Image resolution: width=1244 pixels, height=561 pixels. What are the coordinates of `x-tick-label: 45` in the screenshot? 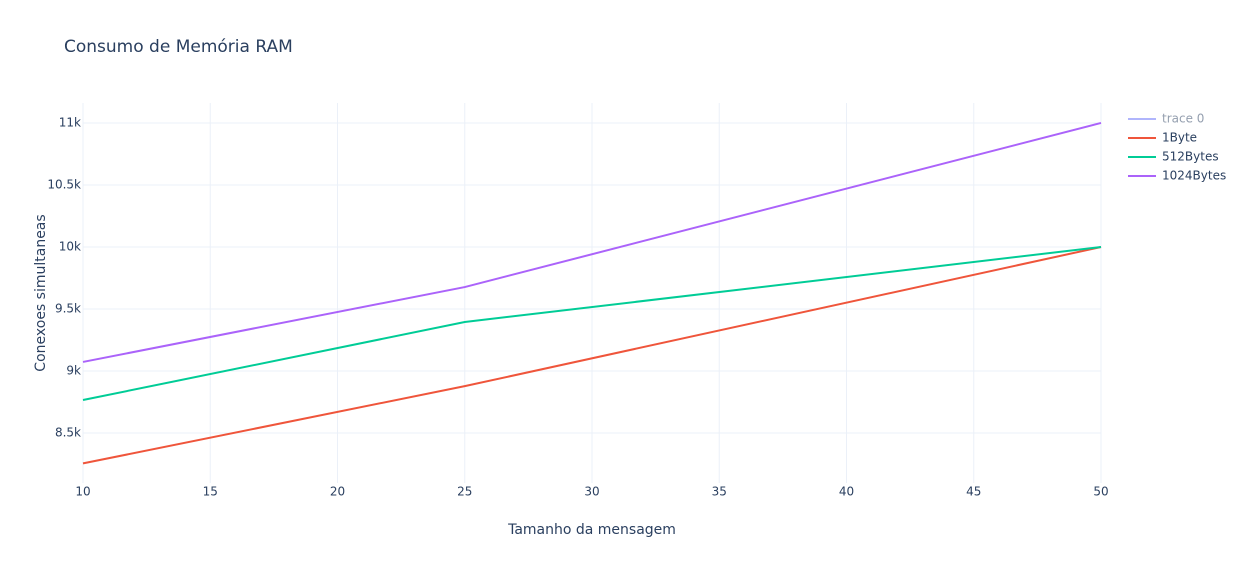 It's located at (973, 492).